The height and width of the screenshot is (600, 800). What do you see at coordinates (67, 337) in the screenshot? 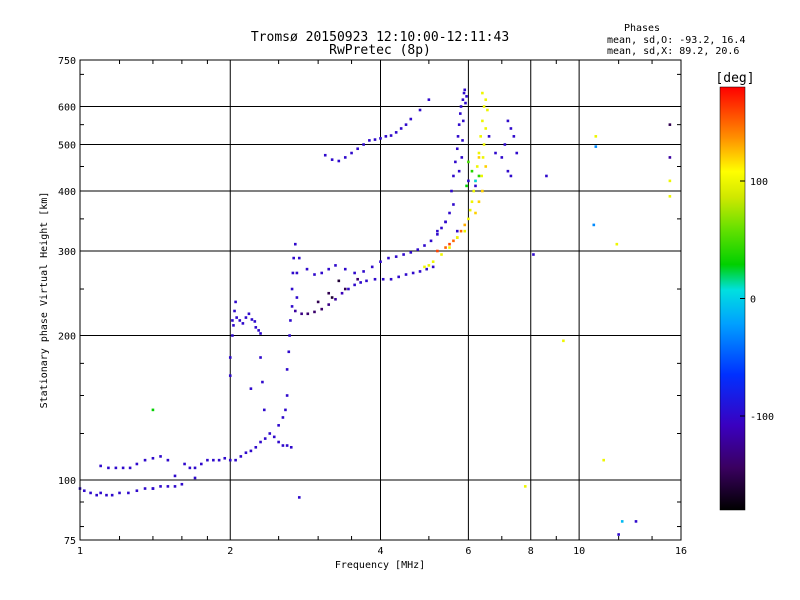
I see `y-tick-label: 200` at bounding box center [67, 337].